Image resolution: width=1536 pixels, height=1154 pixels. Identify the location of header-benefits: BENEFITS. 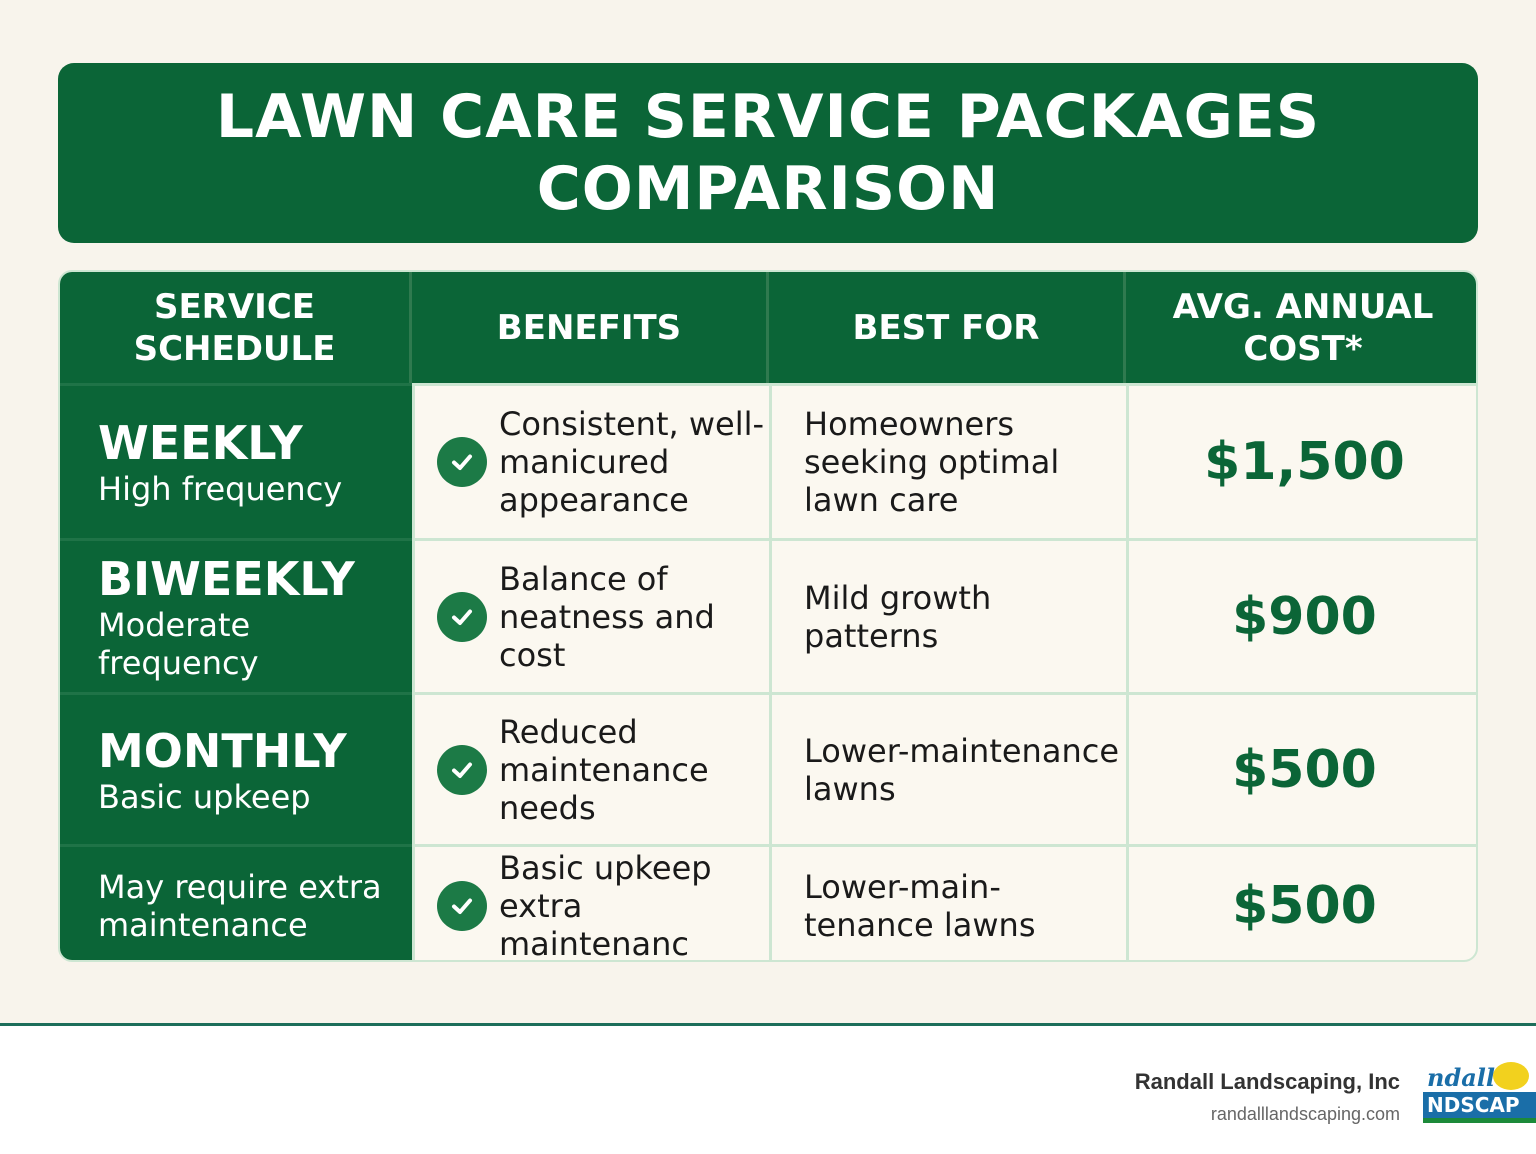
(590, 327).